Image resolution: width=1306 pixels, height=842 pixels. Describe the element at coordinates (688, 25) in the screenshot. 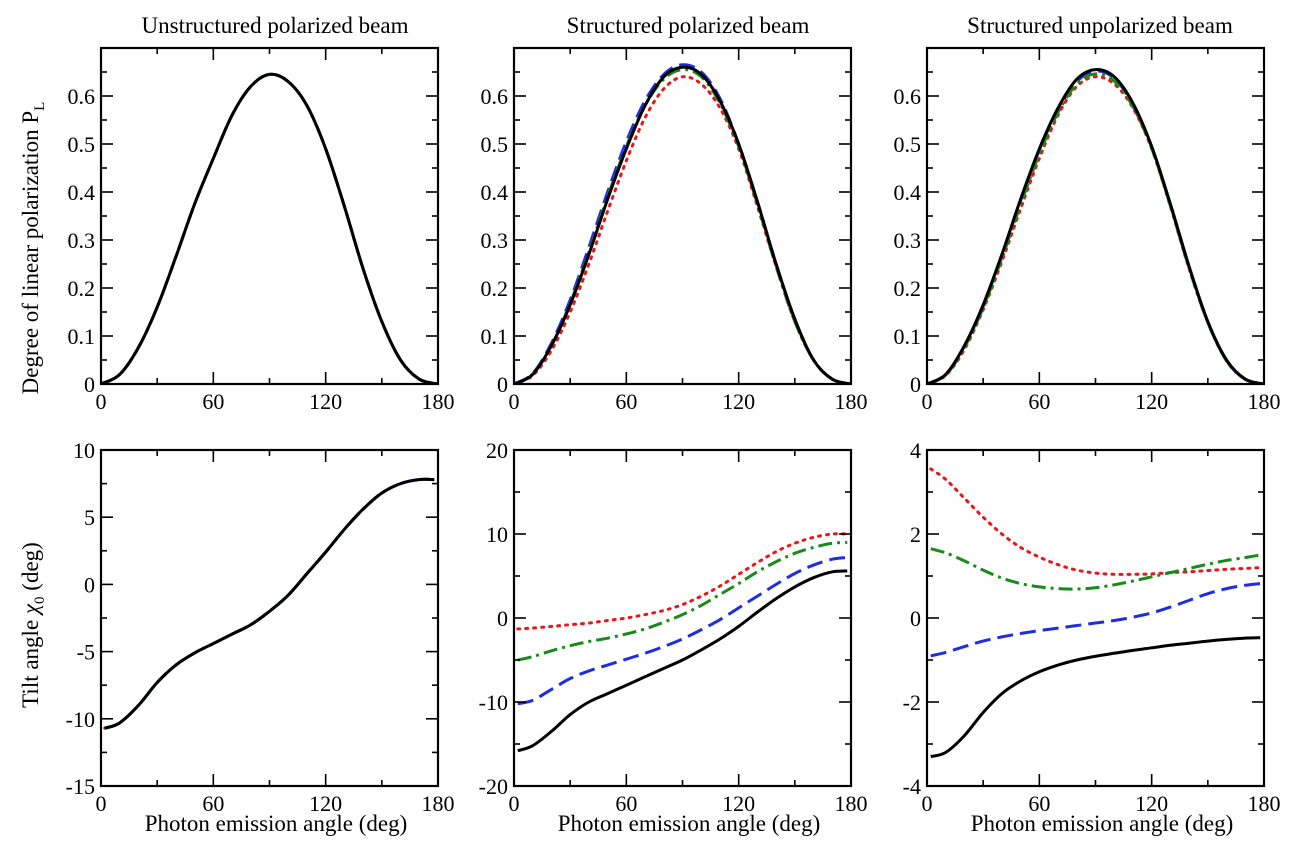

I see `column-title-structured-polarized: Structured polarized beam` at that location.